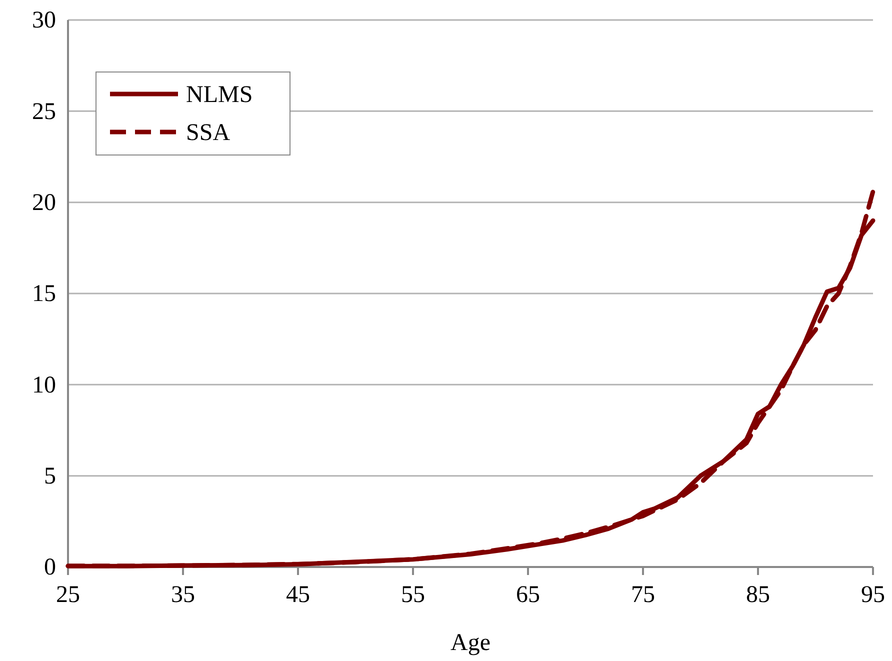 Image resolution: width=892 pixels, height=661 pixels. What do you see at coordinates (44, 385) in the screenshot?
I see `y-tick-label: 10` at bounding box center [44, 385].